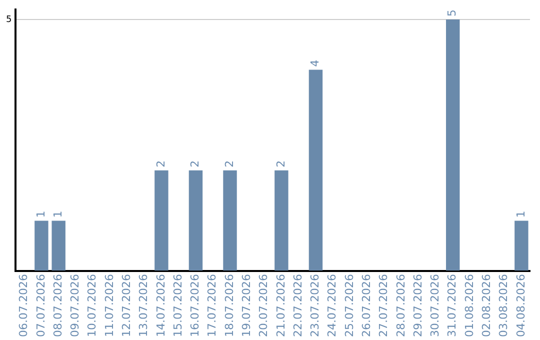 The height and width of the screenshot is (340, 540). What do you see at coordinates (92, 306) in the screenshot?
I see `x-tick-label: 10.07.2026` at bounding box center [92, 306].